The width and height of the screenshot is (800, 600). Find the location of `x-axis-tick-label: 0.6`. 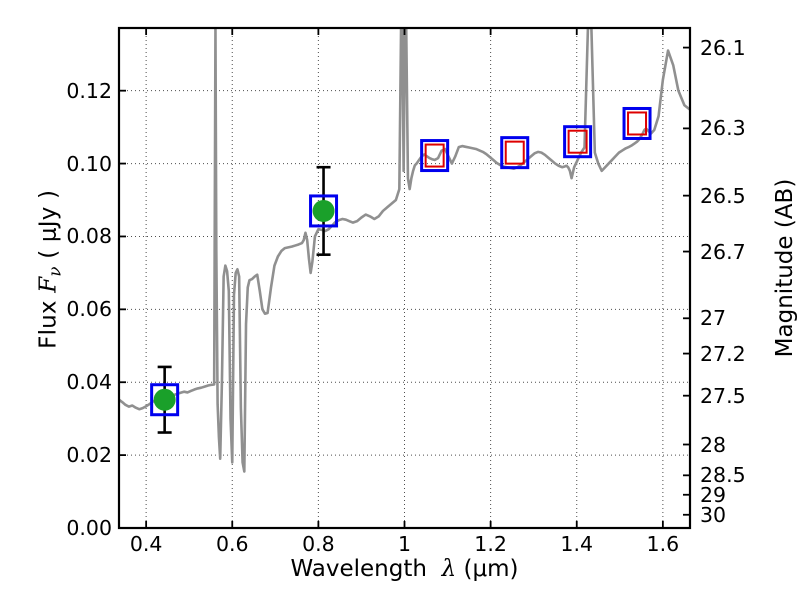

x-axis-tick-label: 0.6 is located at coordinates (232, 544).